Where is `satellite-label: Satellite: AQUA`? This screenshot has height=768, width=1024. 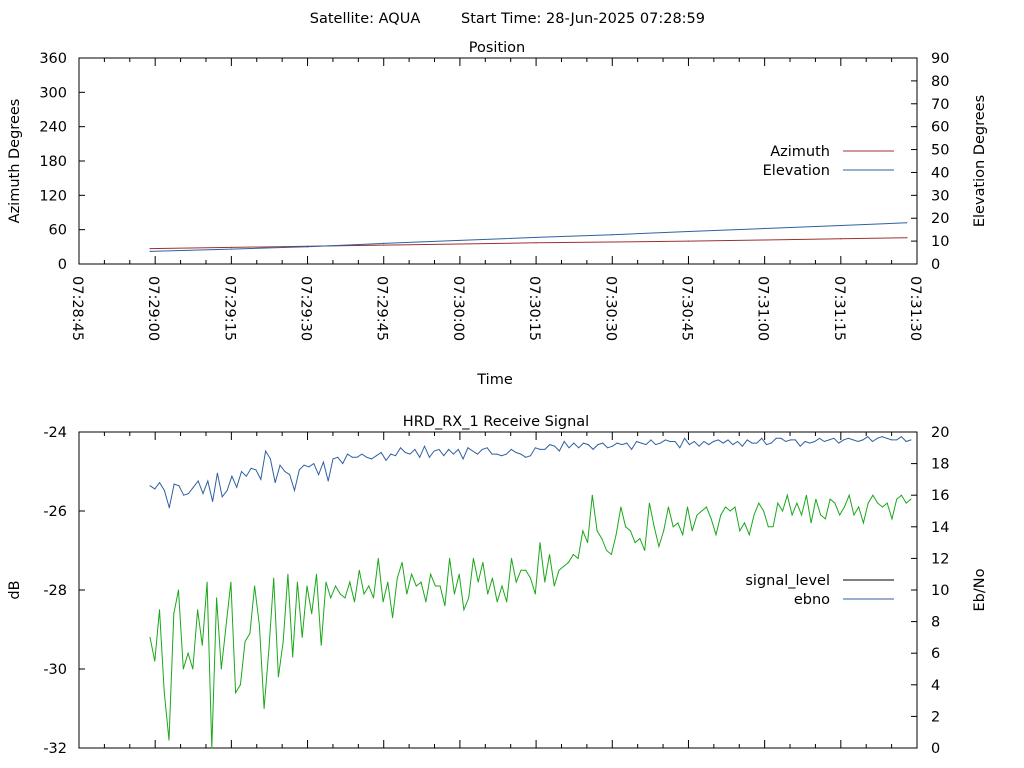 satellite-label: Satellite: AQUA is located at coordinates (365, 19).